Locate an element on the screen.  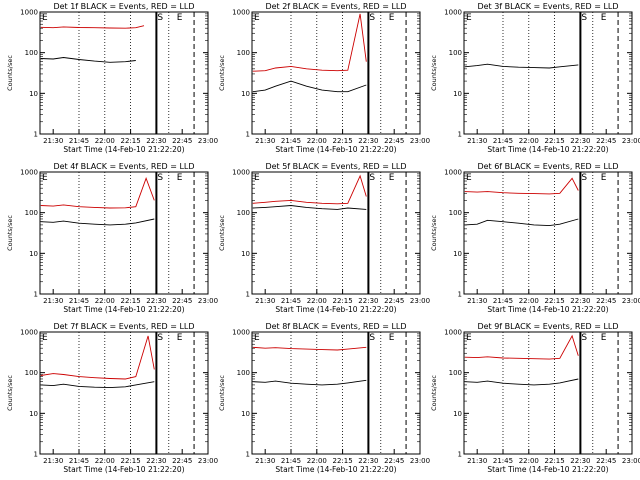
chart-title: Det 8f BLACK = Events, RED = LLD is located at coordinates (335, 326).